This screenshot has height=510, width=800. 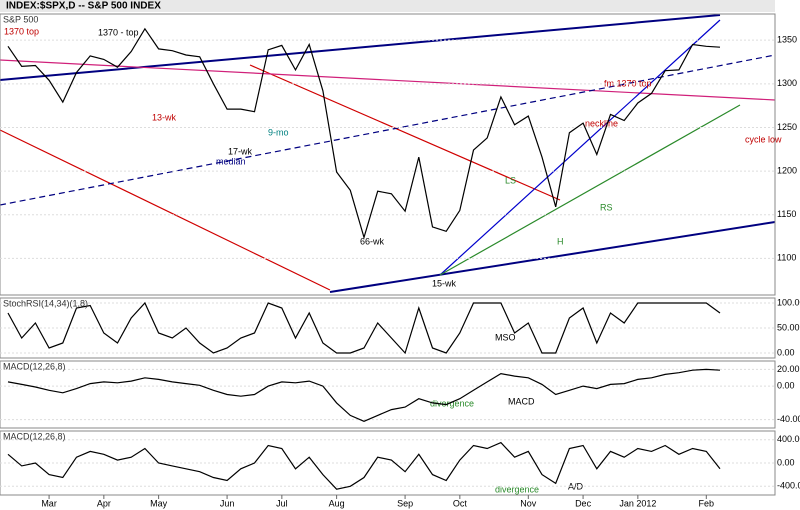 What do you see at coordinates (405, 503) in the screenshot?
I see `x-tick-label: Sep` at bounding box center [405, 503].